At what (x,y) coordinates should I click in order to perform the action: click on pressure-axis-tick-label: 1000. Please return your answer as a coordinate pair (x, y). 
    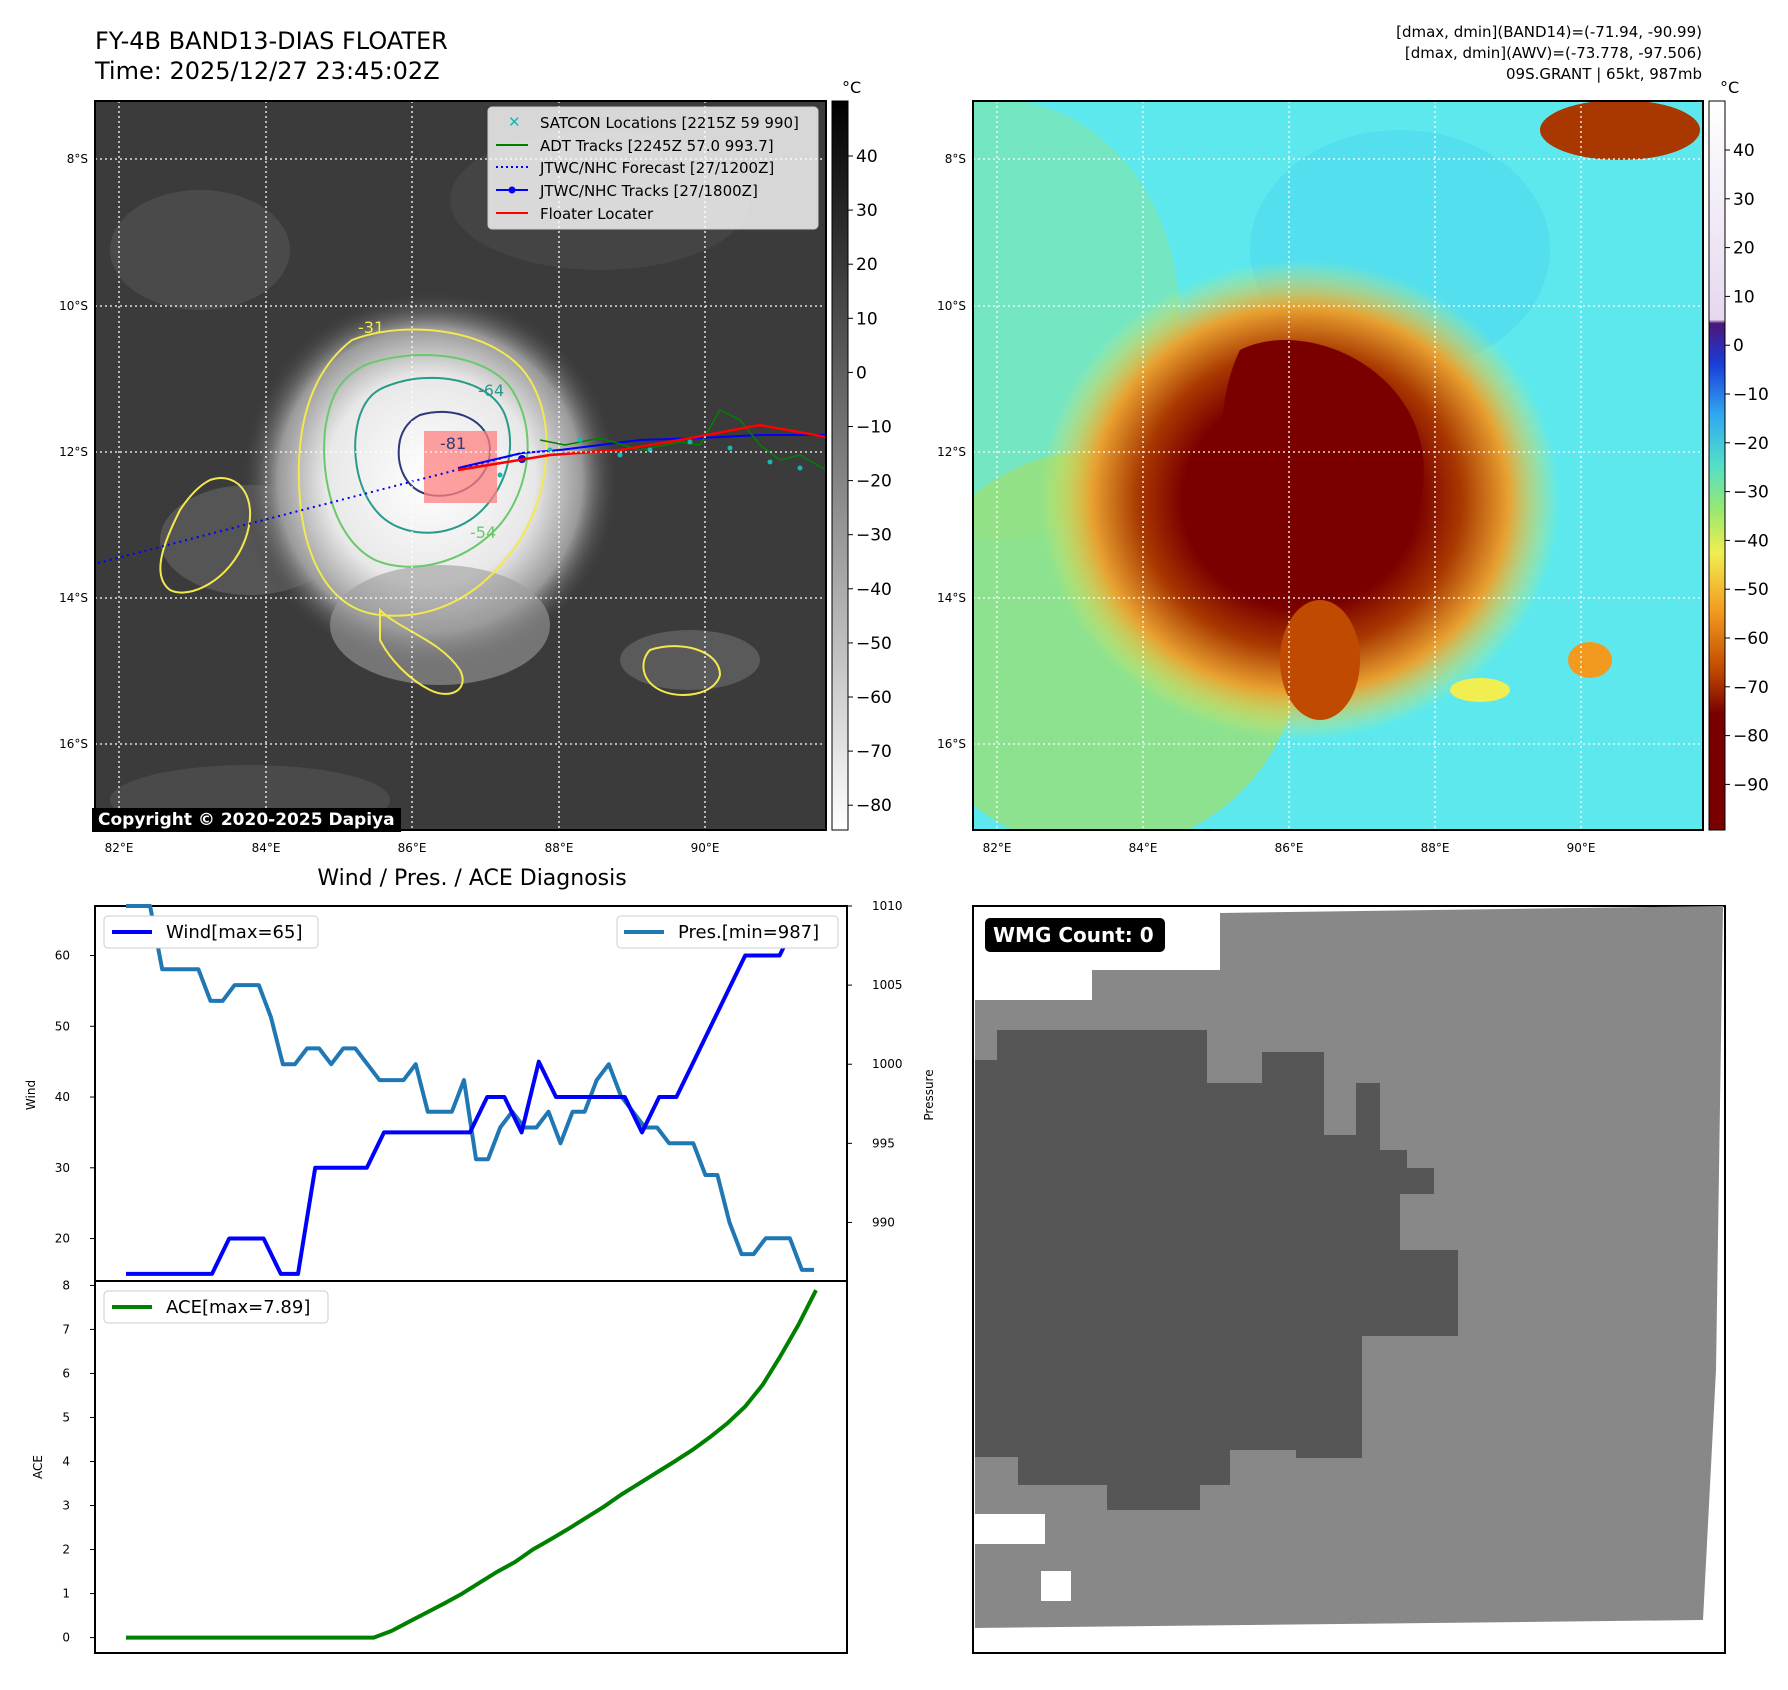
    Looking at the image, I should click on (887, 1064).